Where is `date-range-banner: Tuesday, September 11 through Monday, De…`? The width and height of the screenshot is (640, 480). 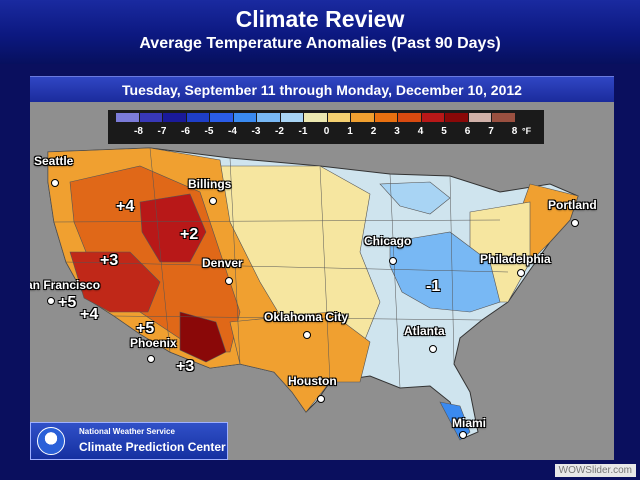 date-range-banner: Tuesday, September 11 through Monday, De… is located at coordinates (322, 89).